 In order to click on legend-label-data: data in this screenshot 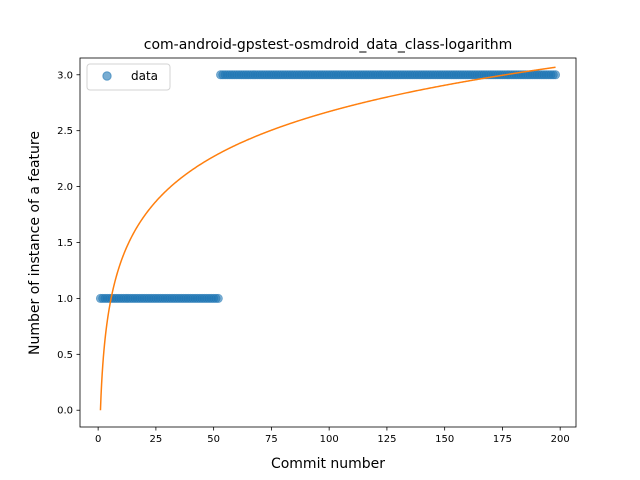, I will do `click(144, 76)`.